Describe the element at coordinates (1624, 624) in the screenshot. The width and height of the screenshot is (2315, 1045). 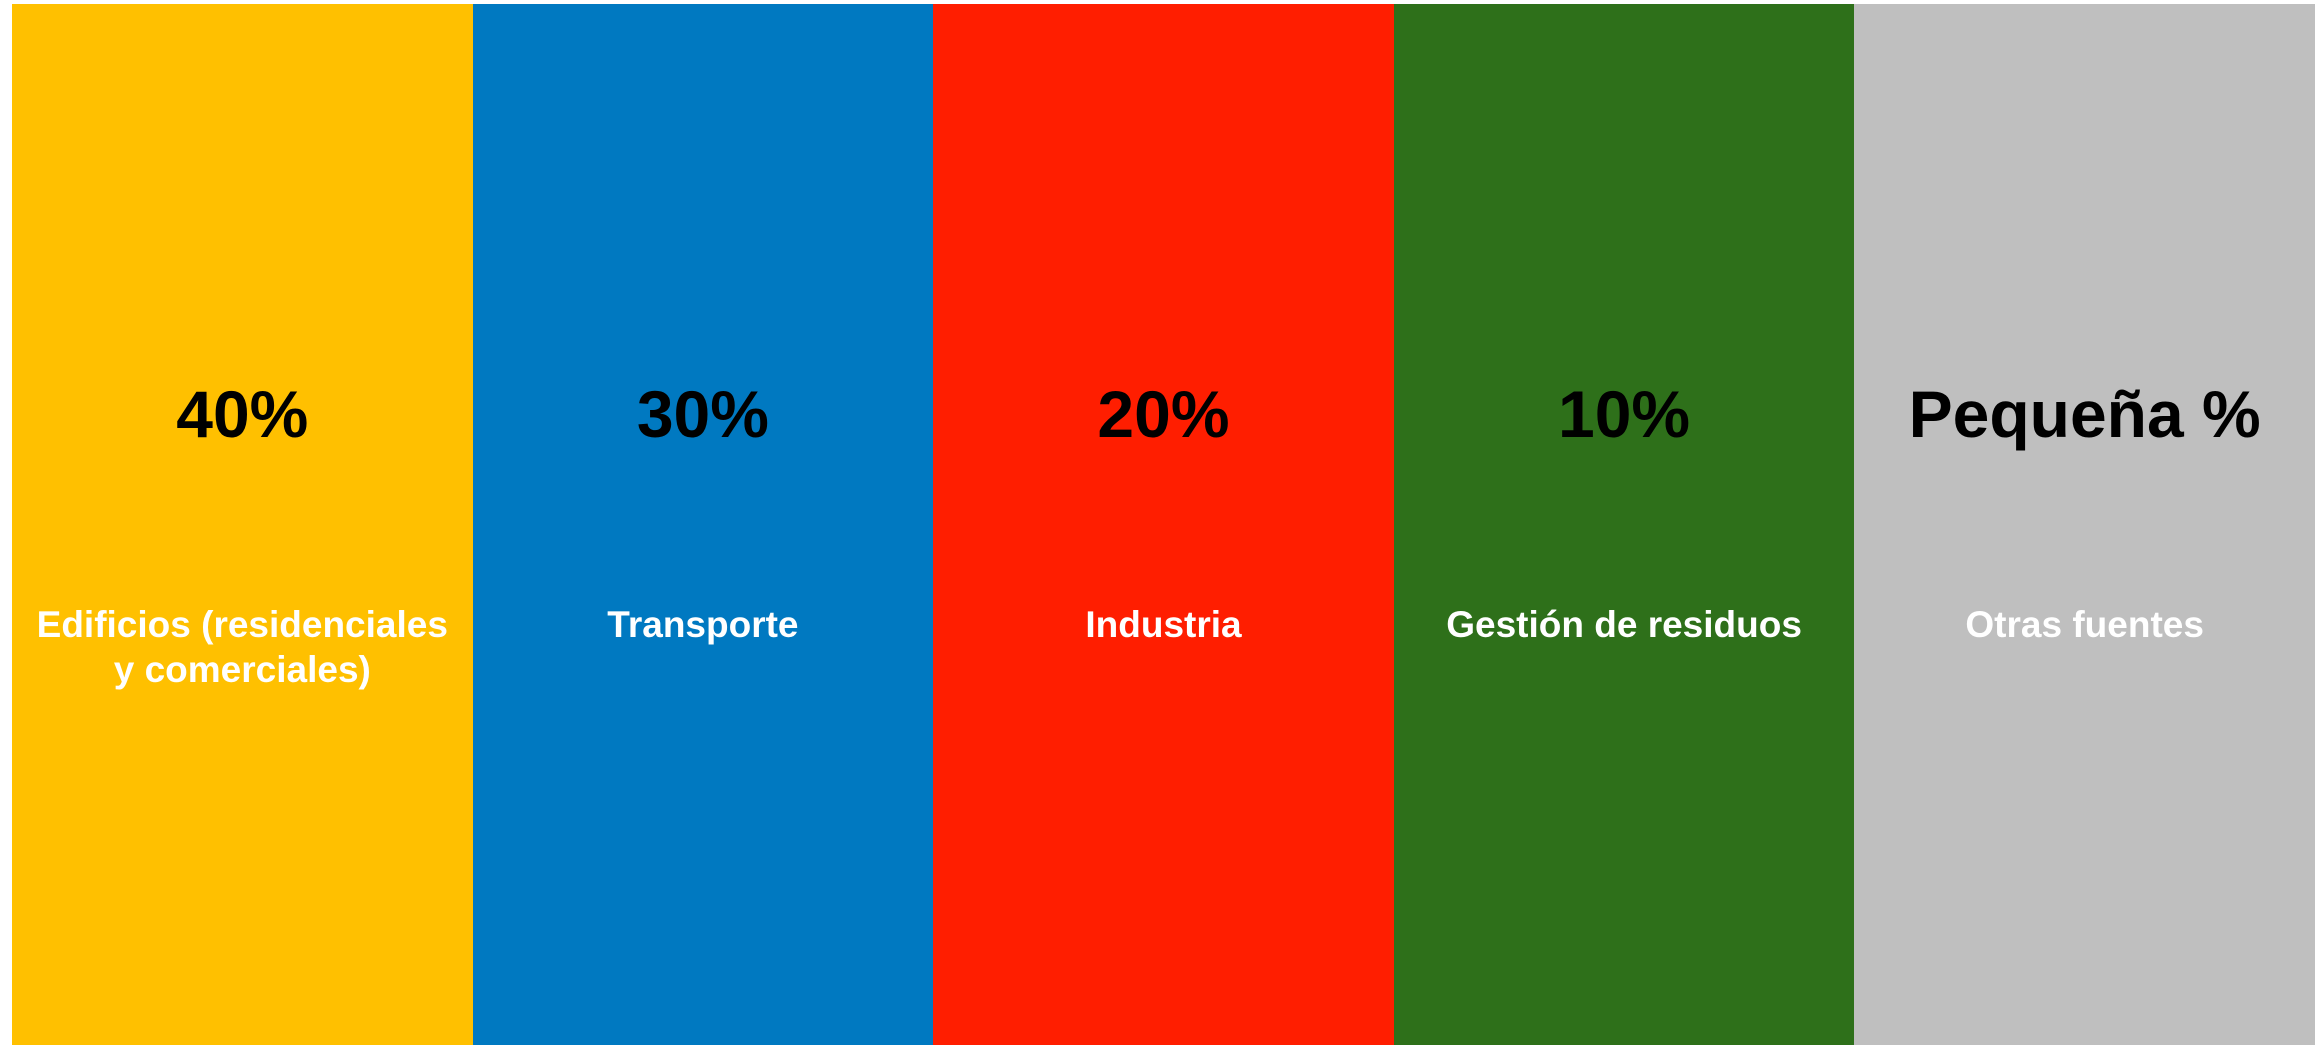
I see `panel-label: Gestión de residuos` at that location.